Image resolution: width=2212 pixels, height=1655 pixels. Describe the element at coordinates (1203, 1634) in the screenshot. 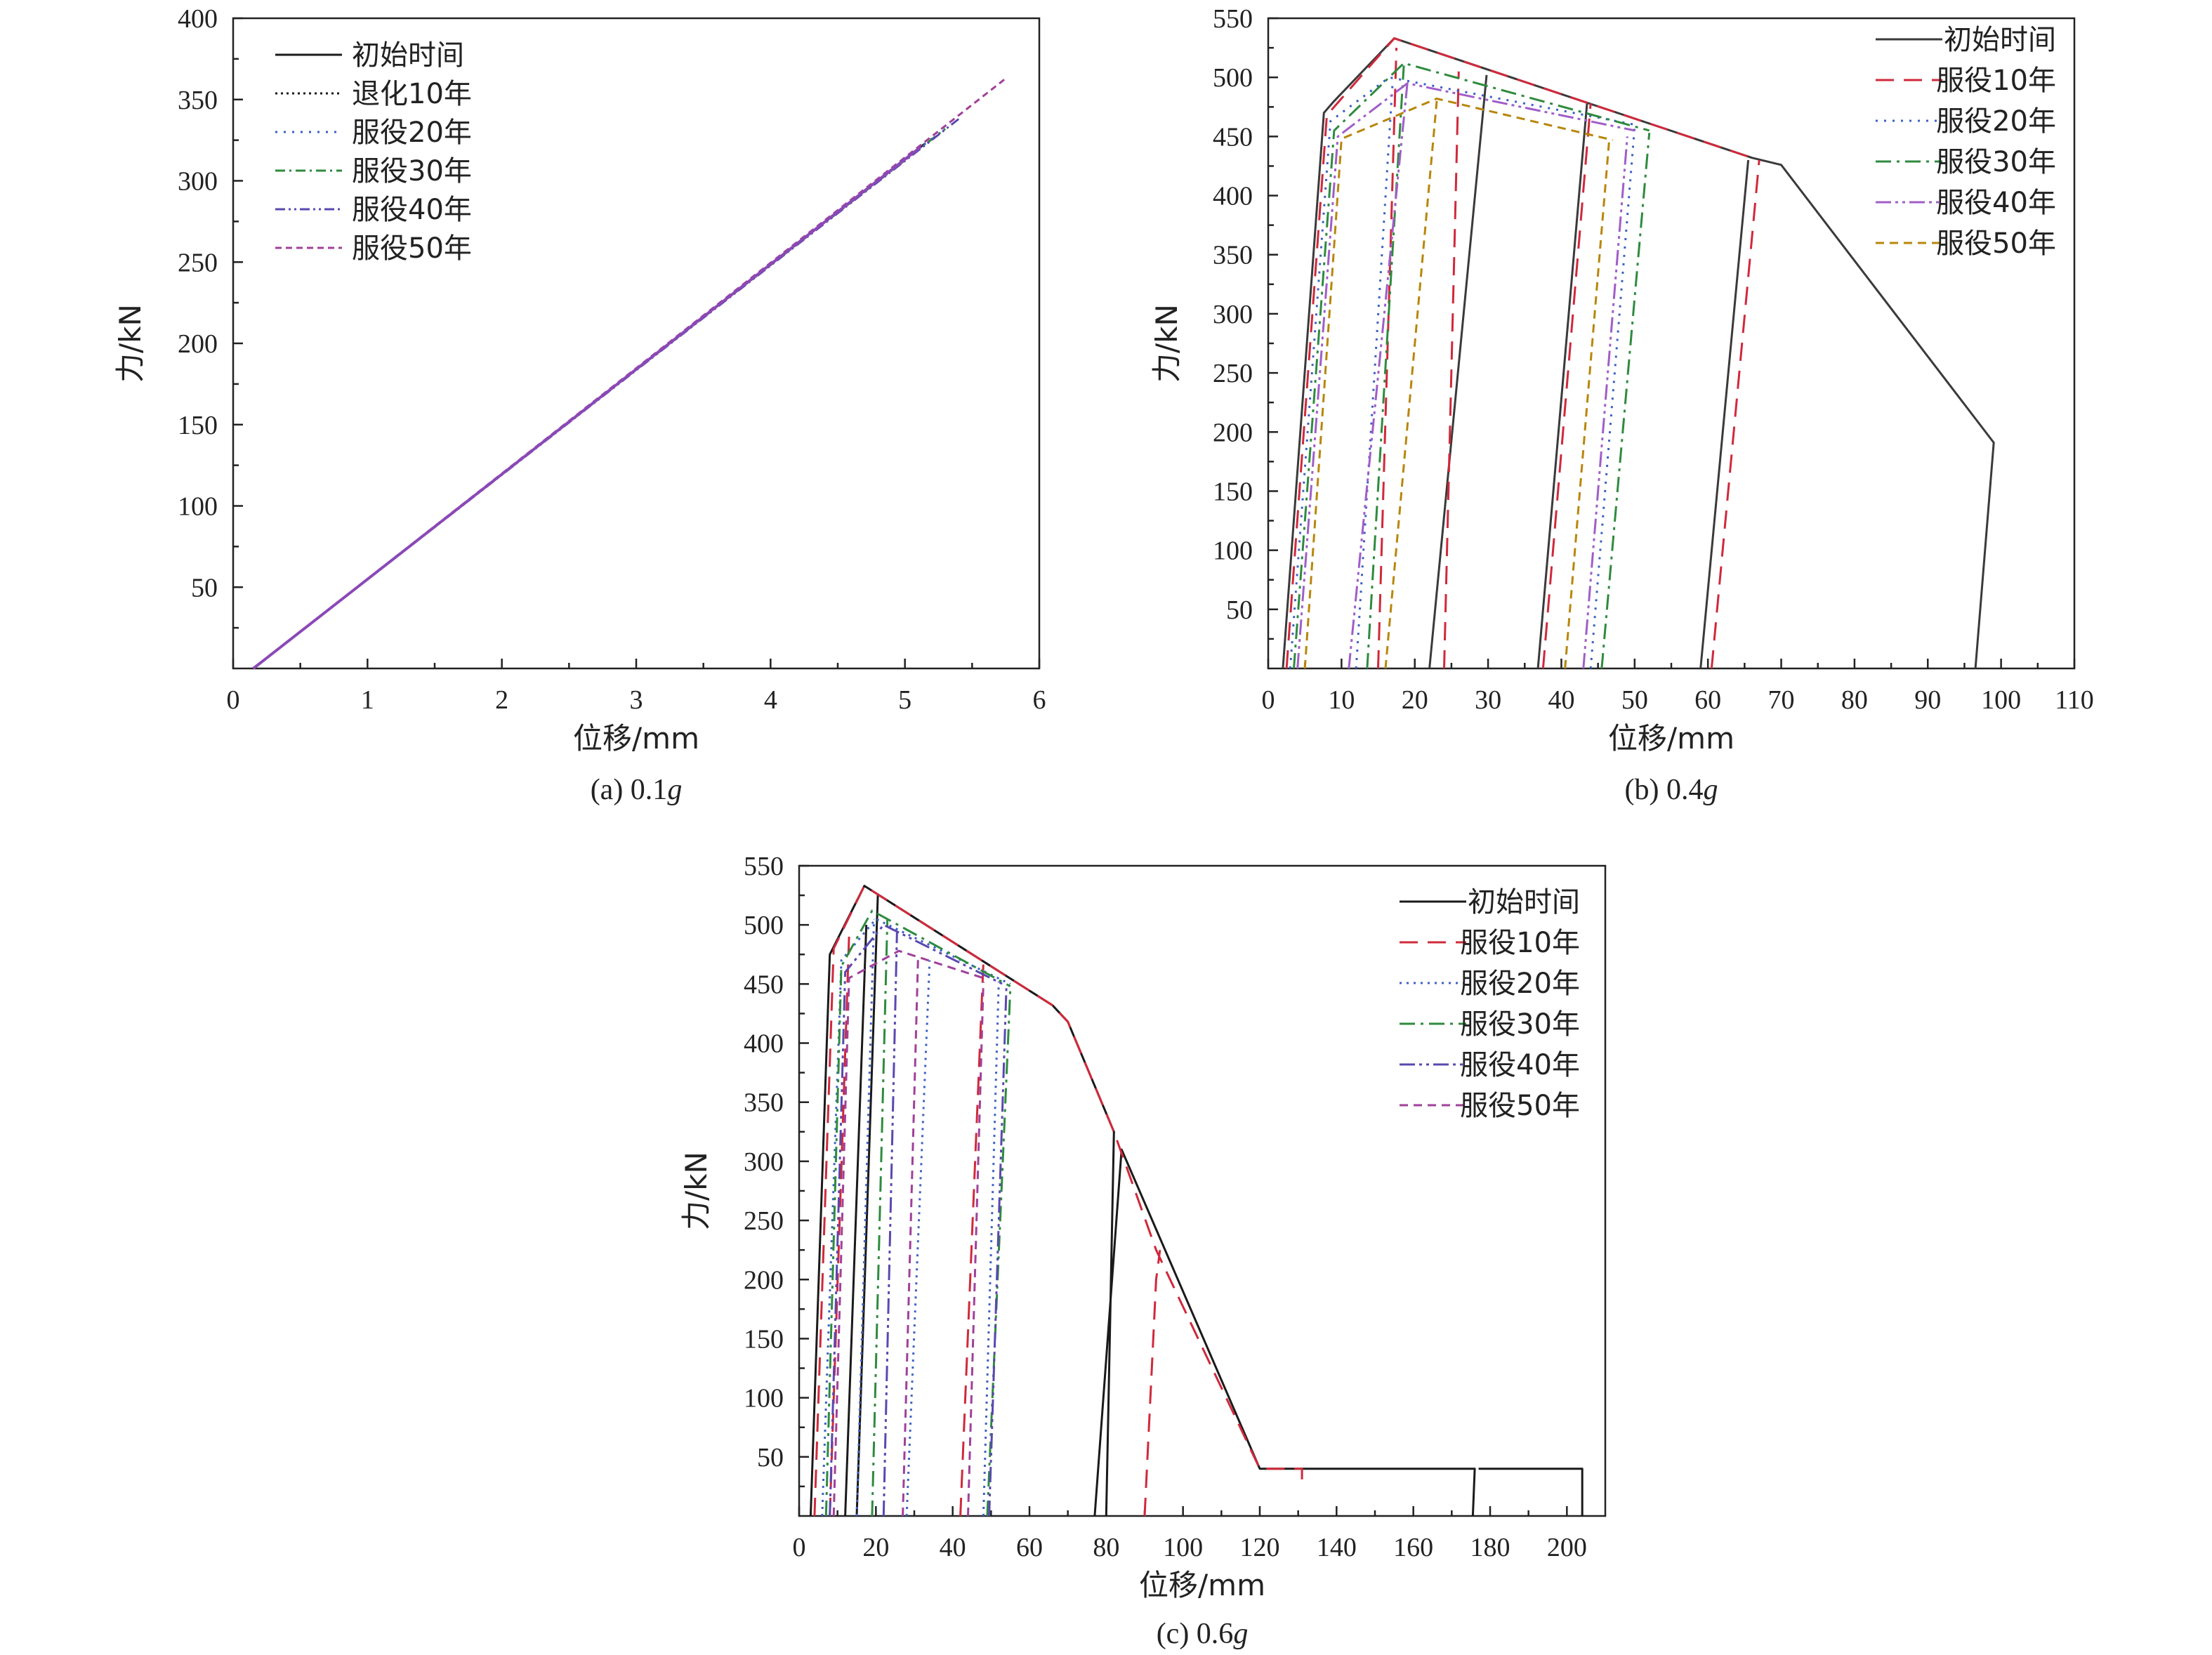

I see `panel-c-caption: (c) 0.6g` at that location.